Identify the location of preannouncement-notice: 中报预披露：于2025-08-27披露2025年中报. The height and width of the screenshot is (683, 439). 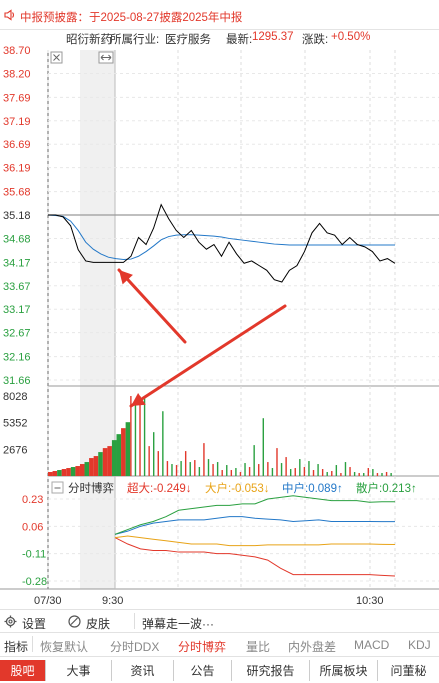
(219, 15).